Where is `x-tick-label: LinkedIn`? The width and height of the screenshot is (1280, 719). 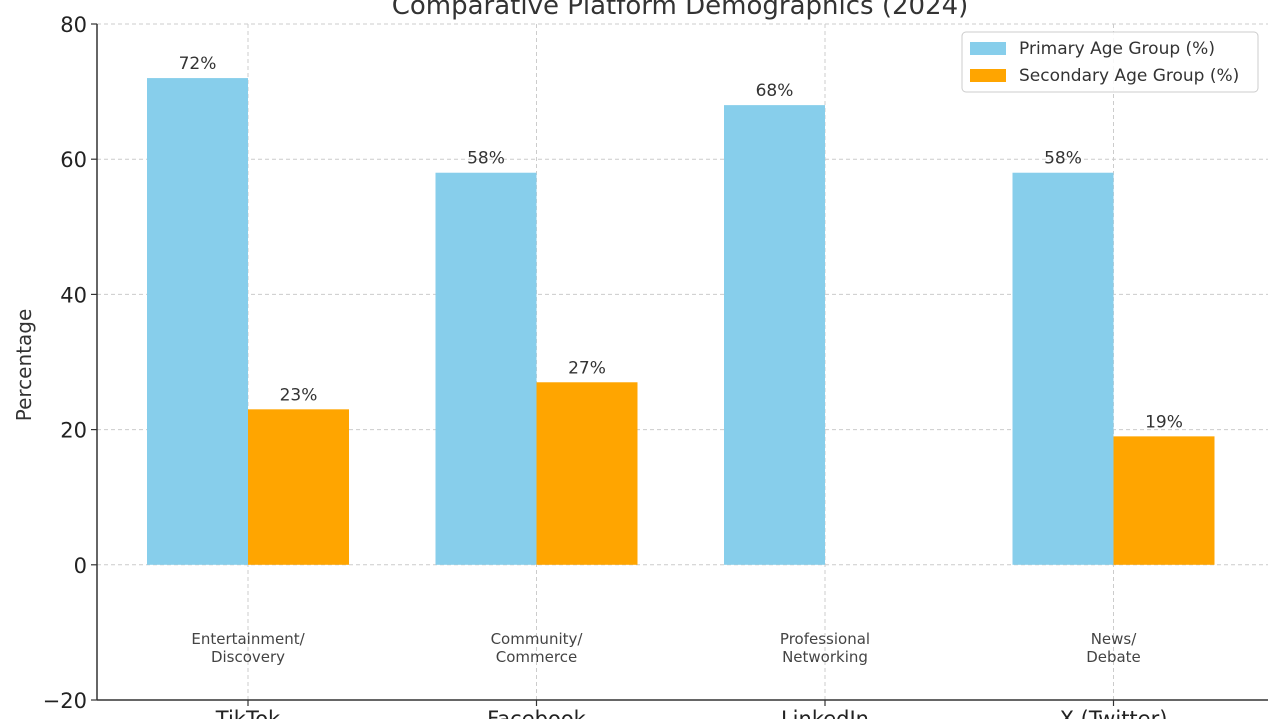
x-tick-label: LinkedIn is located at coordinates (825, 713).